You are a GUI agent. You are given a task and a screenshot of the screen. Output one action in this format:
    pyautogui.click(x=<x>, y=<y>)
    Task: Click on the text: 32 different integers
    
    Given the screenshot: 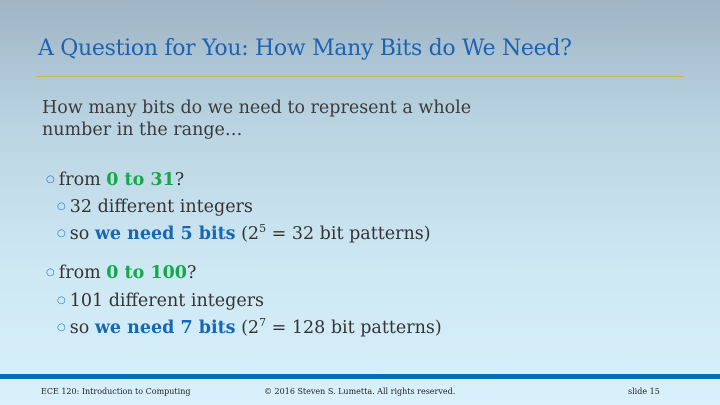 What is the action you would take?
    pyautogui.click(x=161, y=207)
    